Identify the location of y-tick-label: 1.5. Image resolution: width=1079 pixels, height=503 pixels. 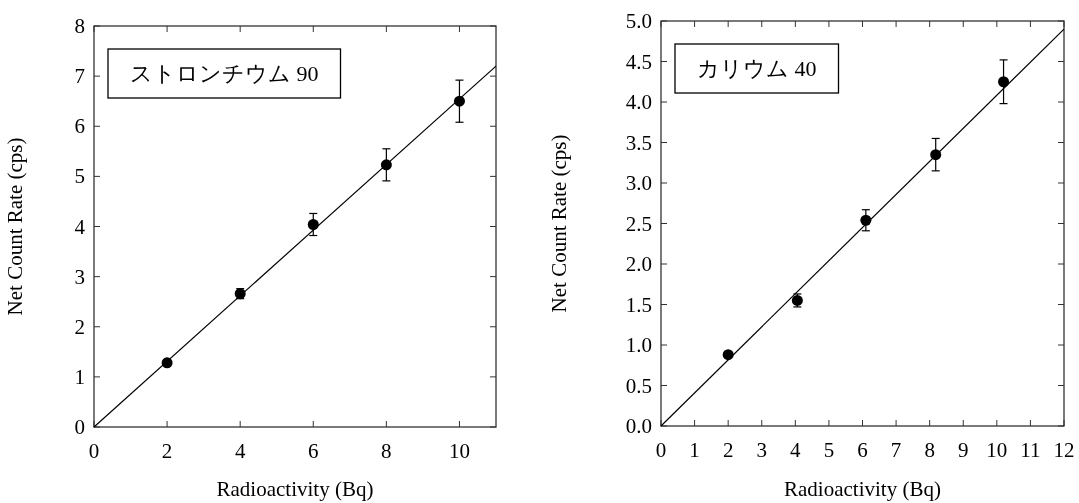
(638, 304).